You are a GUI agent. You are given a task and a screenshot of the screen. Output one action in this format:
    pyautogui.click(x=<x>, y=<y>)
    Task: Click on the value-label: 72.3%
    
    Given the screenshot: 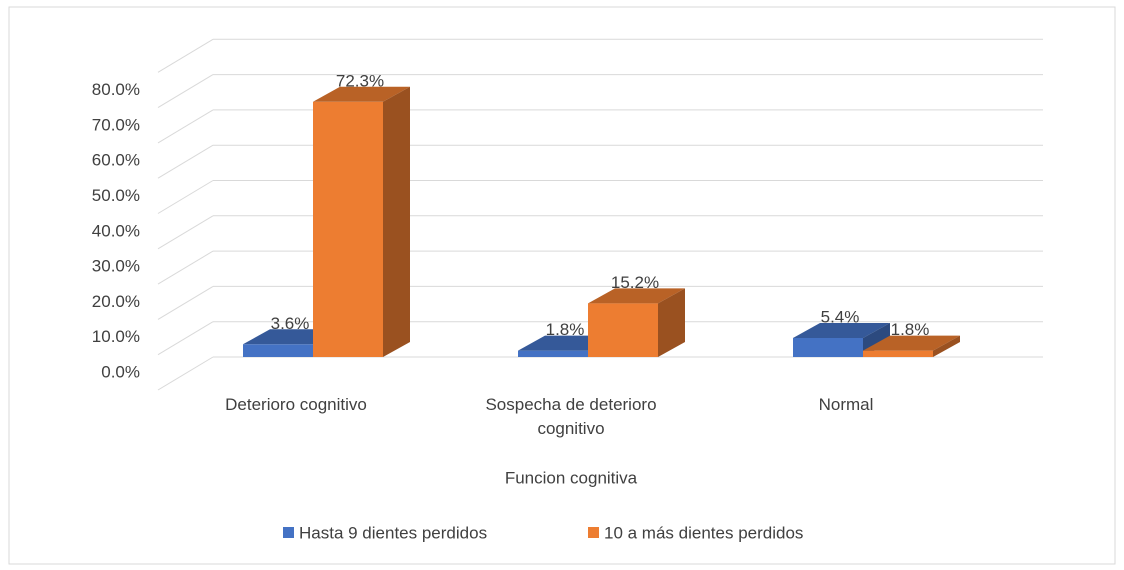 What is the action you would take?
    pyautogui.click(x=360, y=80)
    